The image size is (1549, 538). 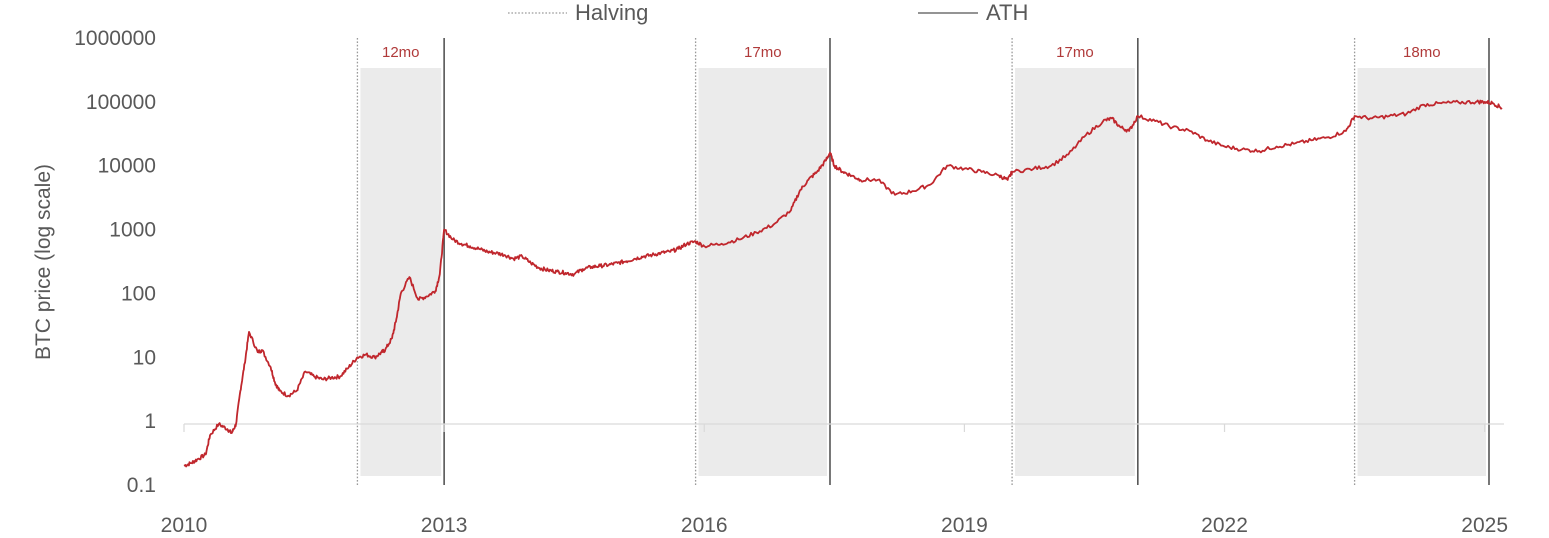 What do you see at coordinates (768, 12) in the screenshot?
I see `legend: Halving ATH` at bounding box center [768, 12].